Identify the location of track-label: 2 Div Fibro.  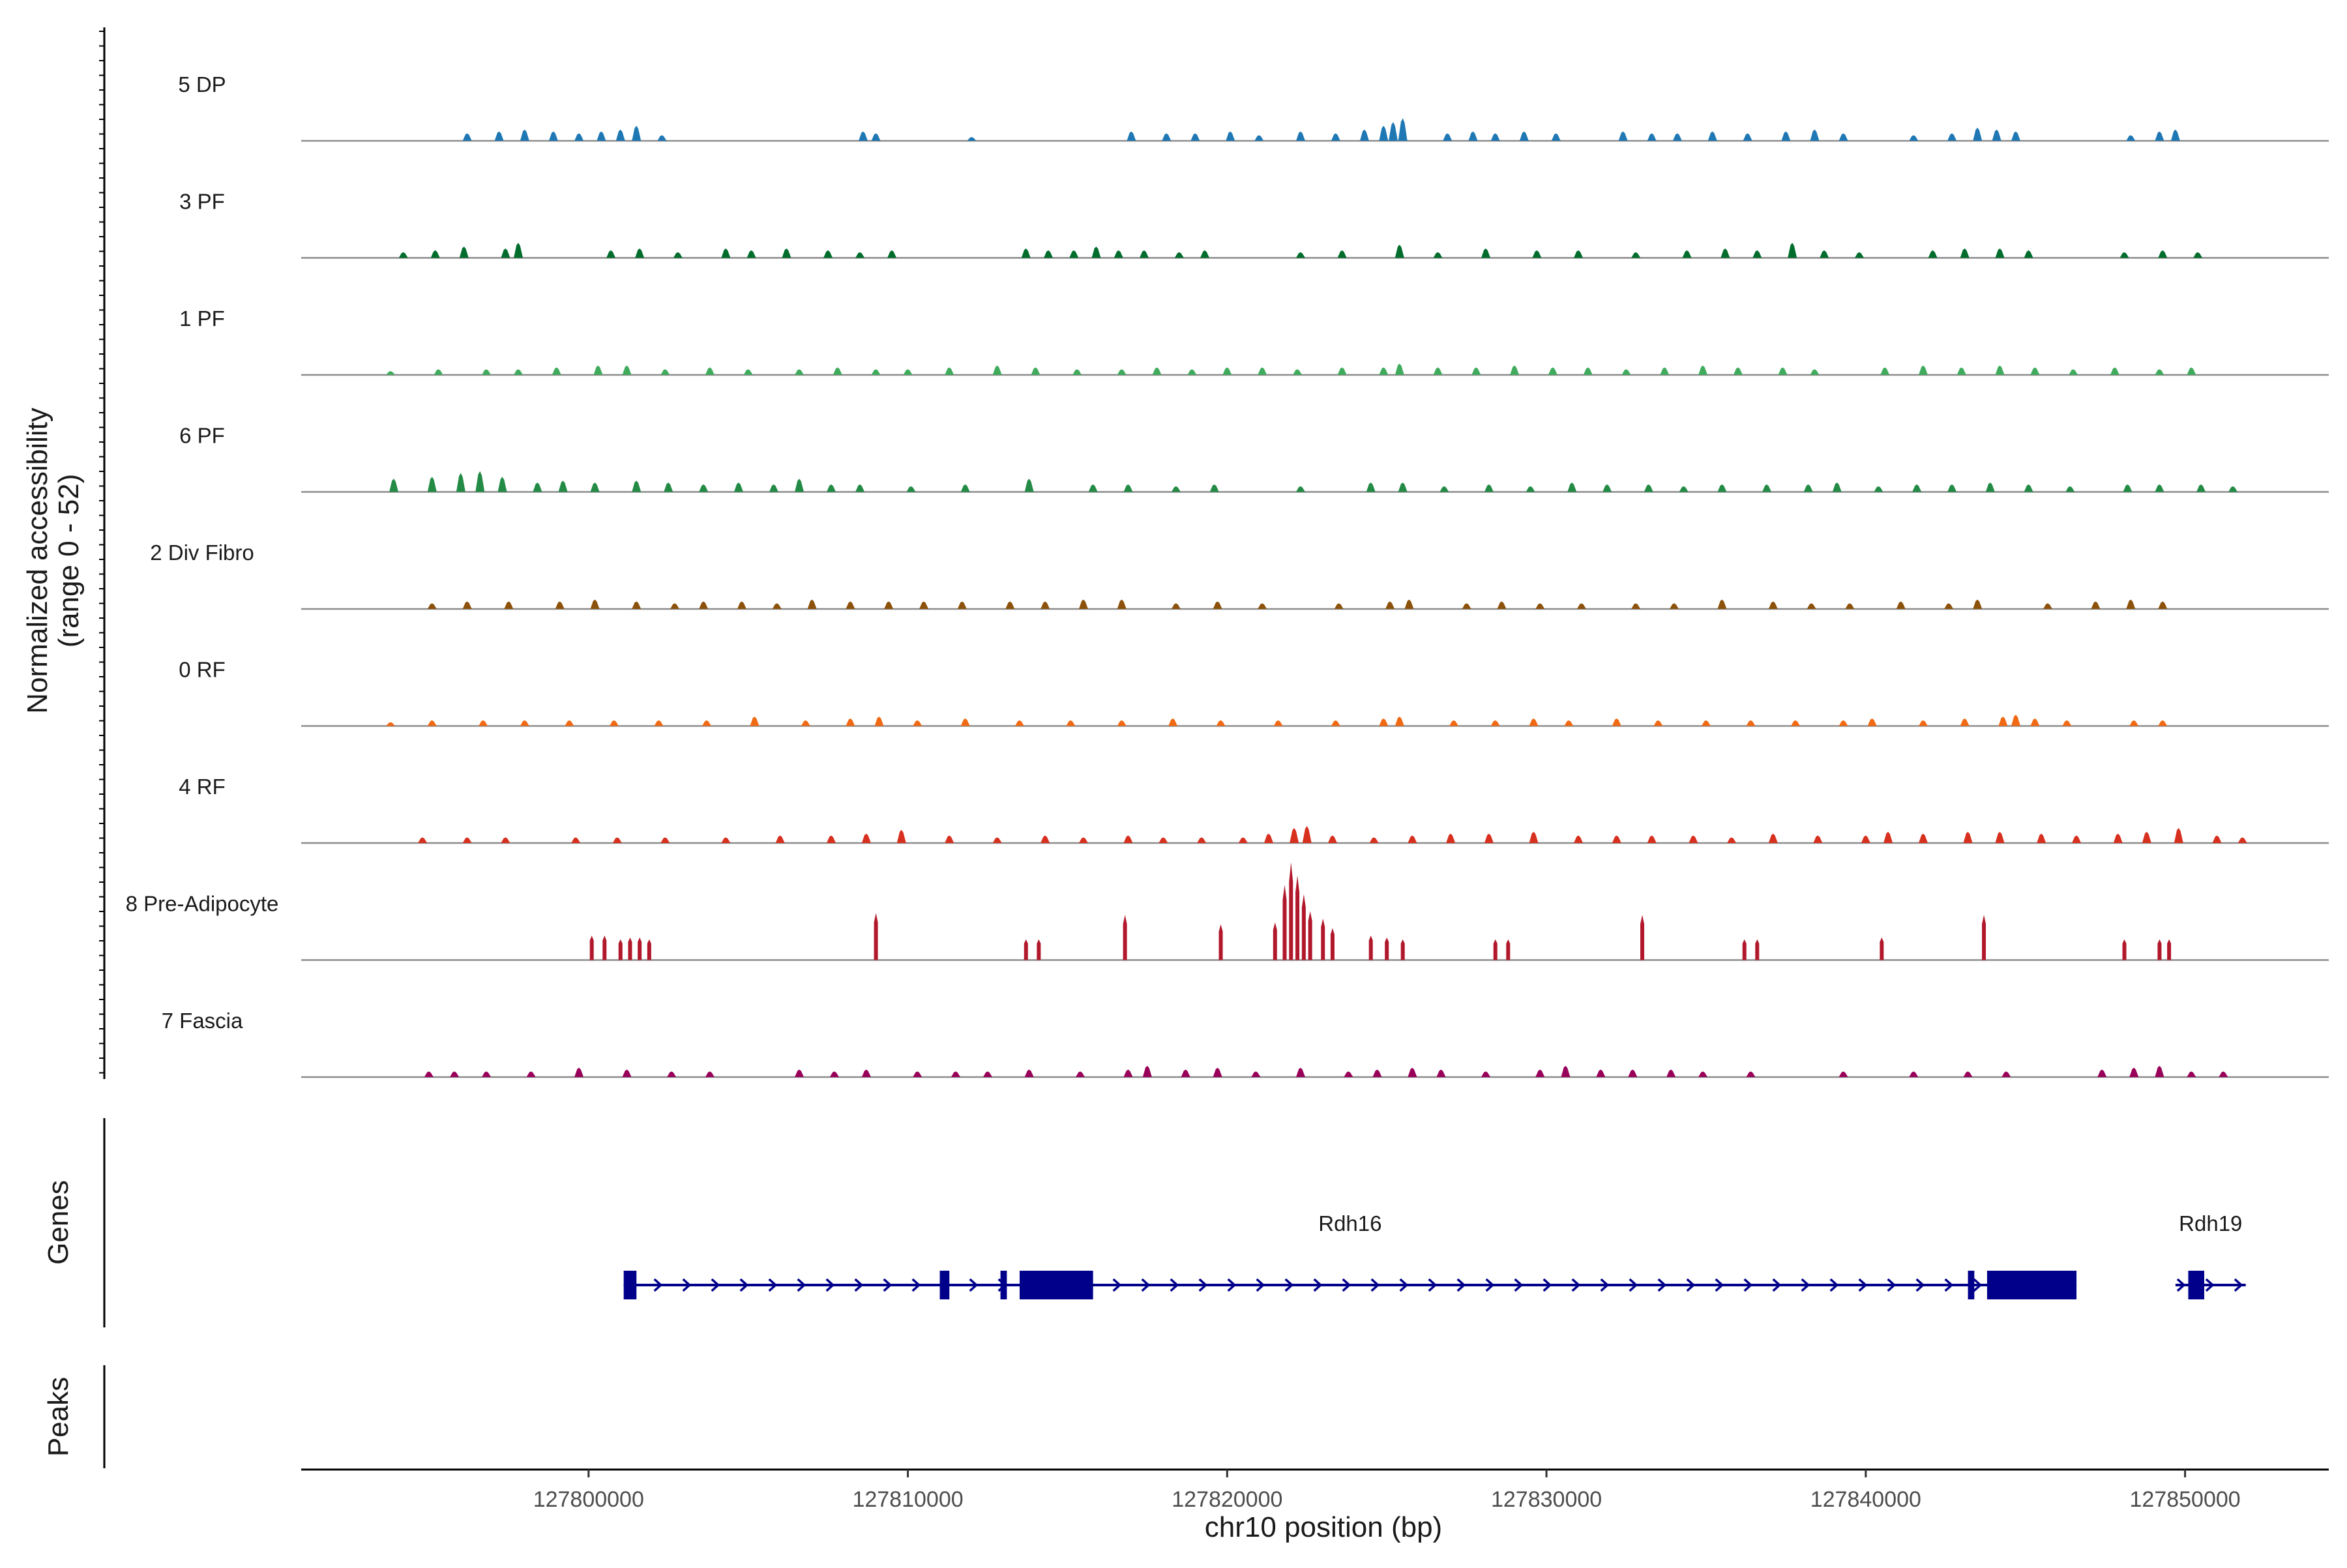
(202, 552).